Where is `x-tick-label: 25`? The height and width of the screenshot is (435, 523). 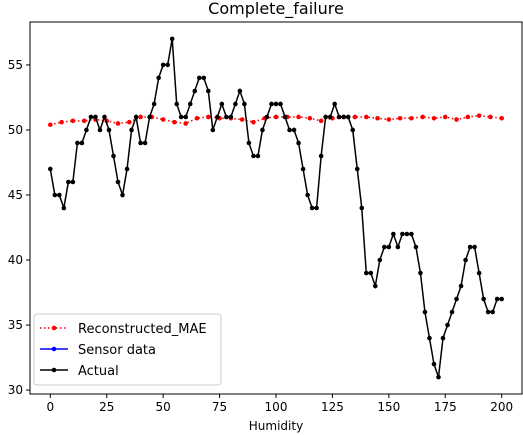
x-tick-label: 25 is located at coordinates (106, 407).